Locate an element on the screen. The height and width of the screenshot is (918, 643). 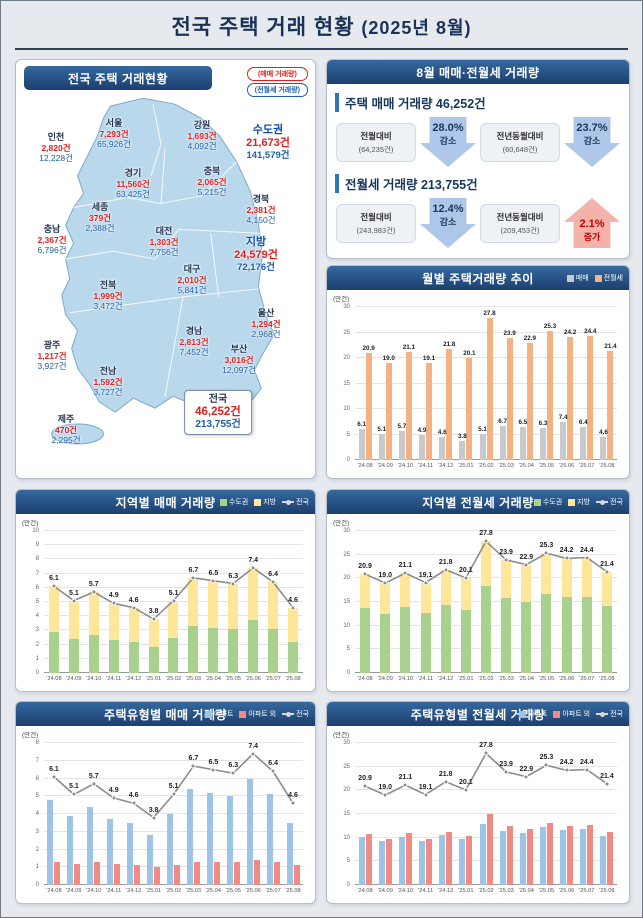
rent-mom-down-arrow-icon: 12.4% 감소 is located at coordinates (448, 223).